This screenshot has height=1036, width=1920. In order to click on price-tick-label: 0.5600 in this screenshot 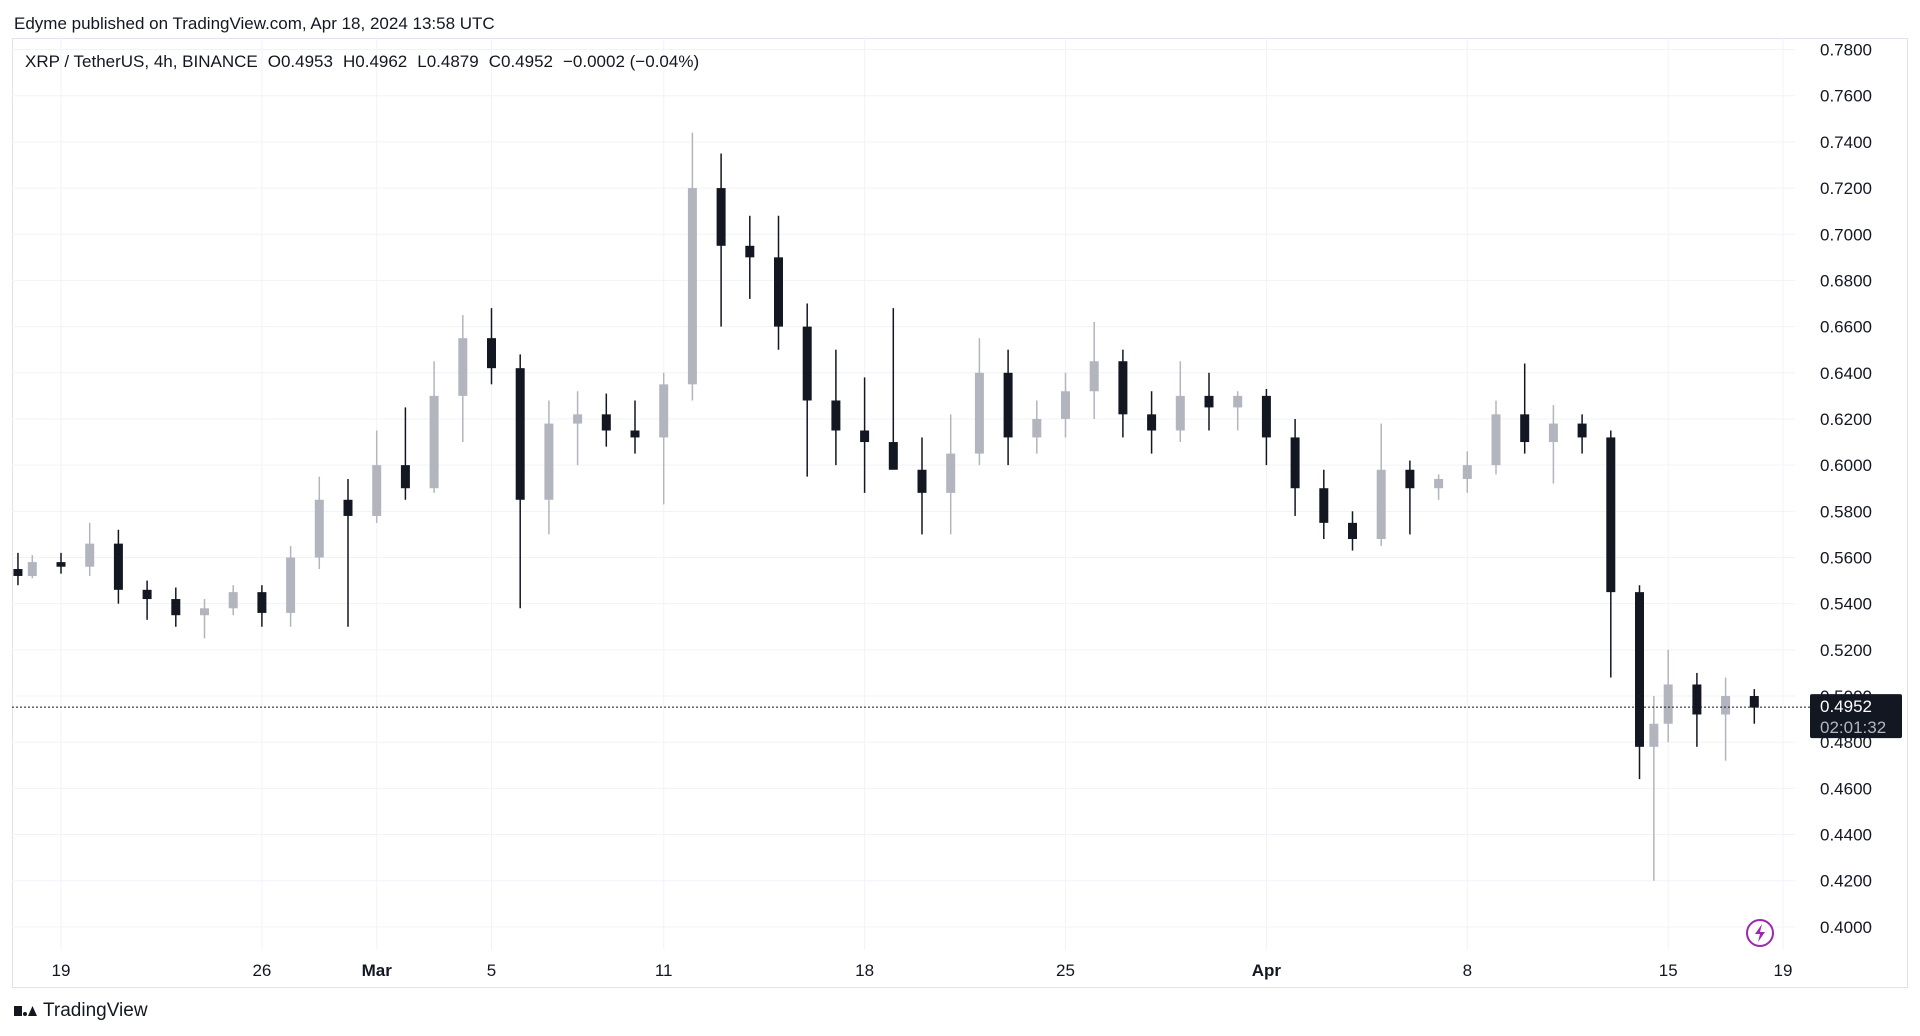, I will do `click(1846, 557)`.